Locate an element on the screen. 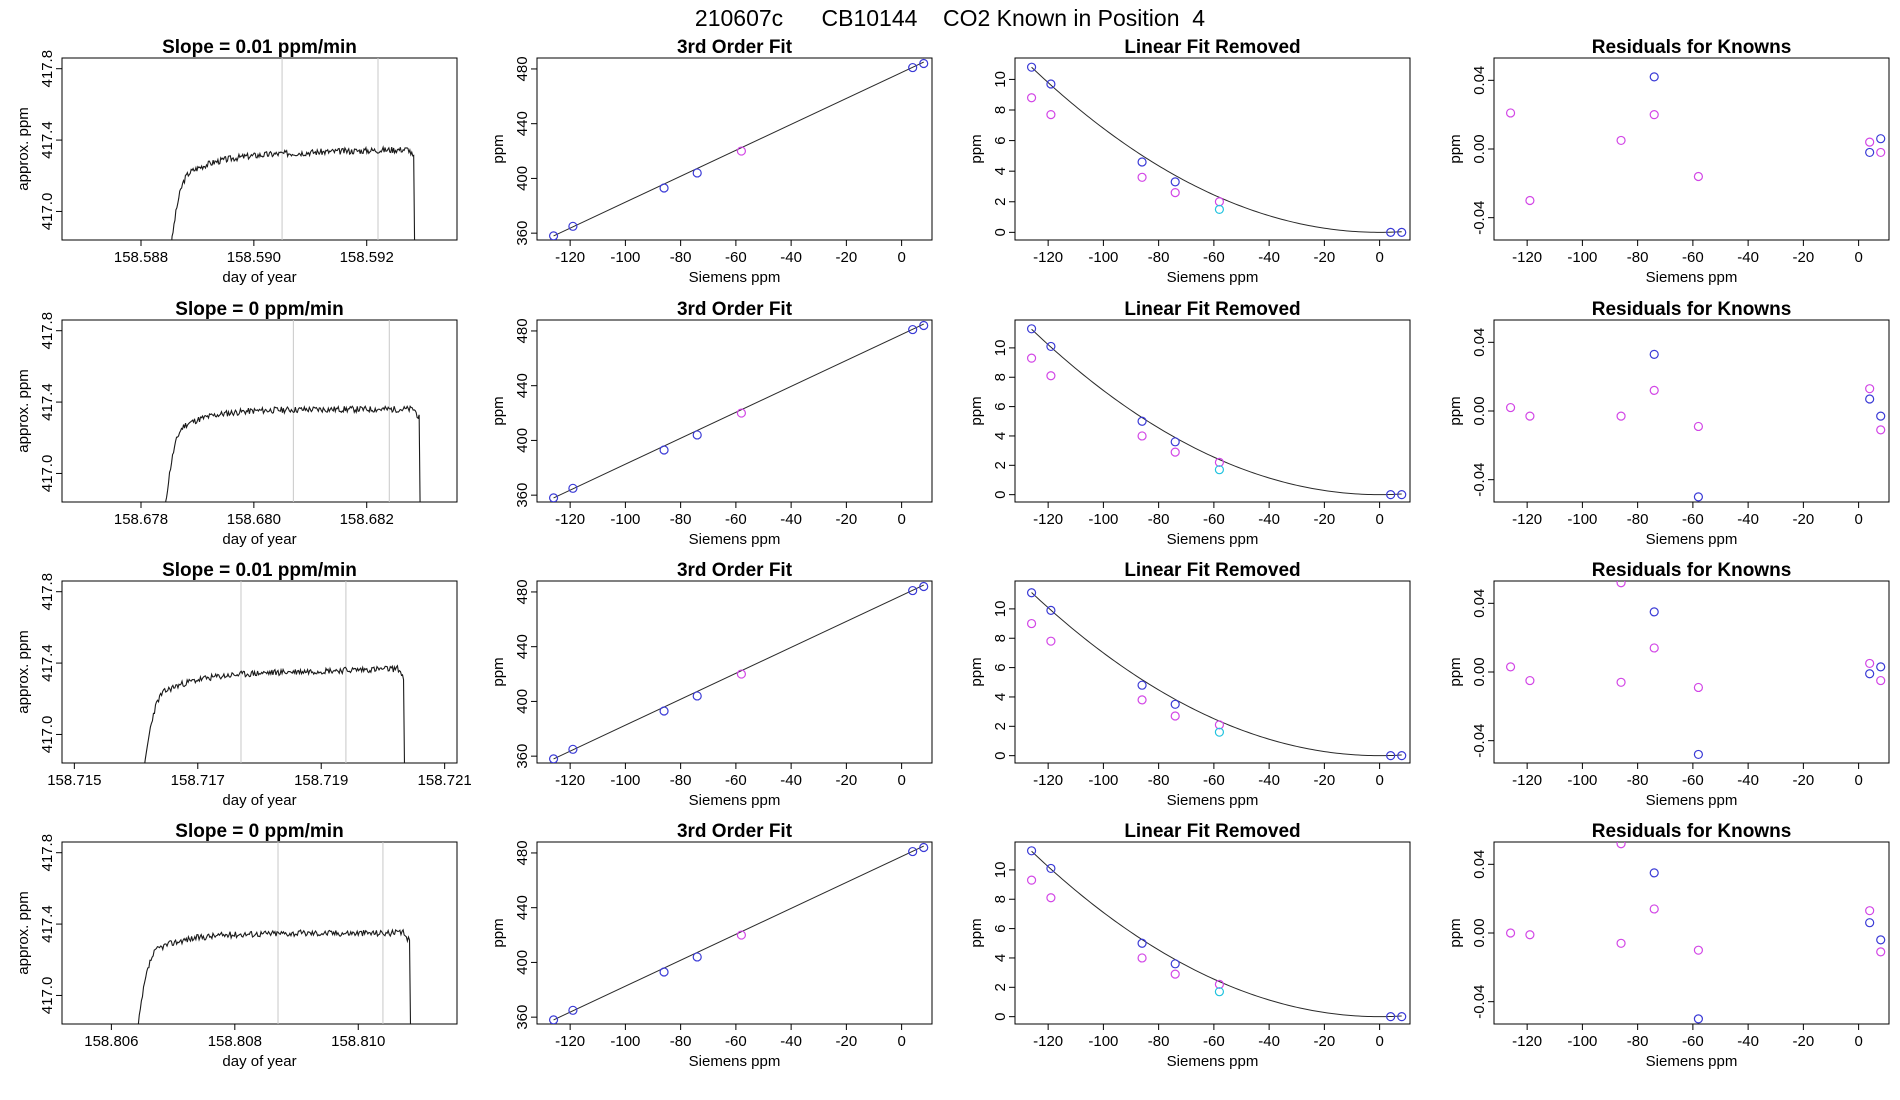  panel-r3c2-point is located at coordinates (573, 749).